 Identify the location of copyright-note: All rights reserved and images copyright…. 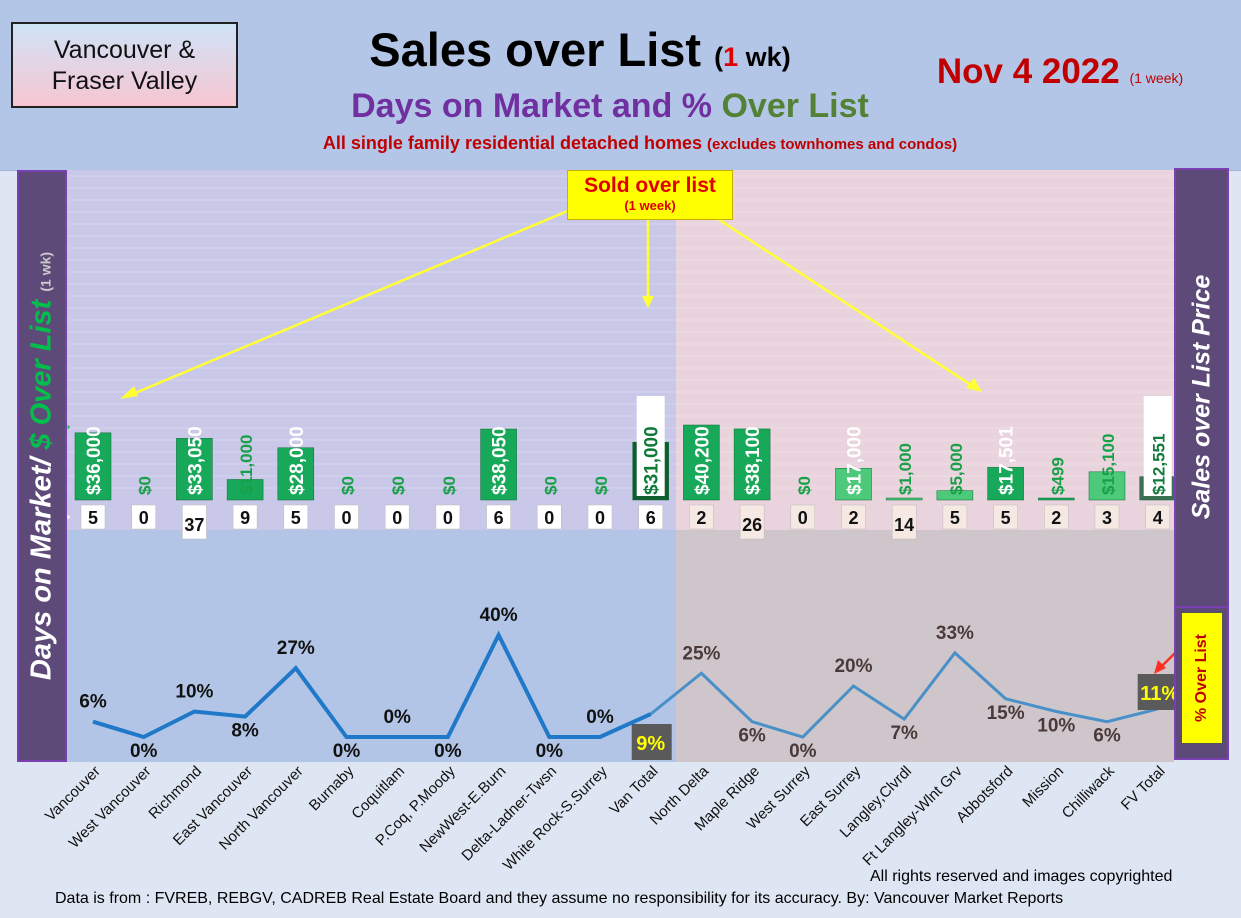
(1021, 876).